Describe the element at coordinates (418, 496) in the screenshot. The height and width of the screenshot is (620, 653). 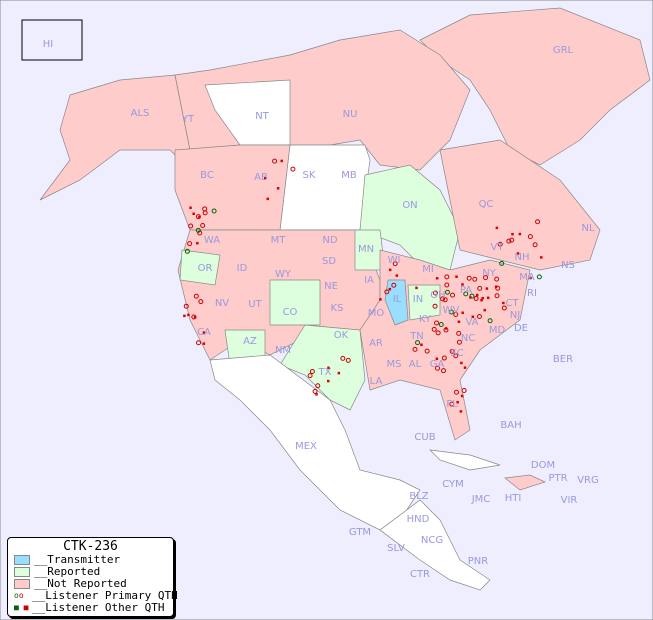
I see `region-label-blz: BLZ` at that location.